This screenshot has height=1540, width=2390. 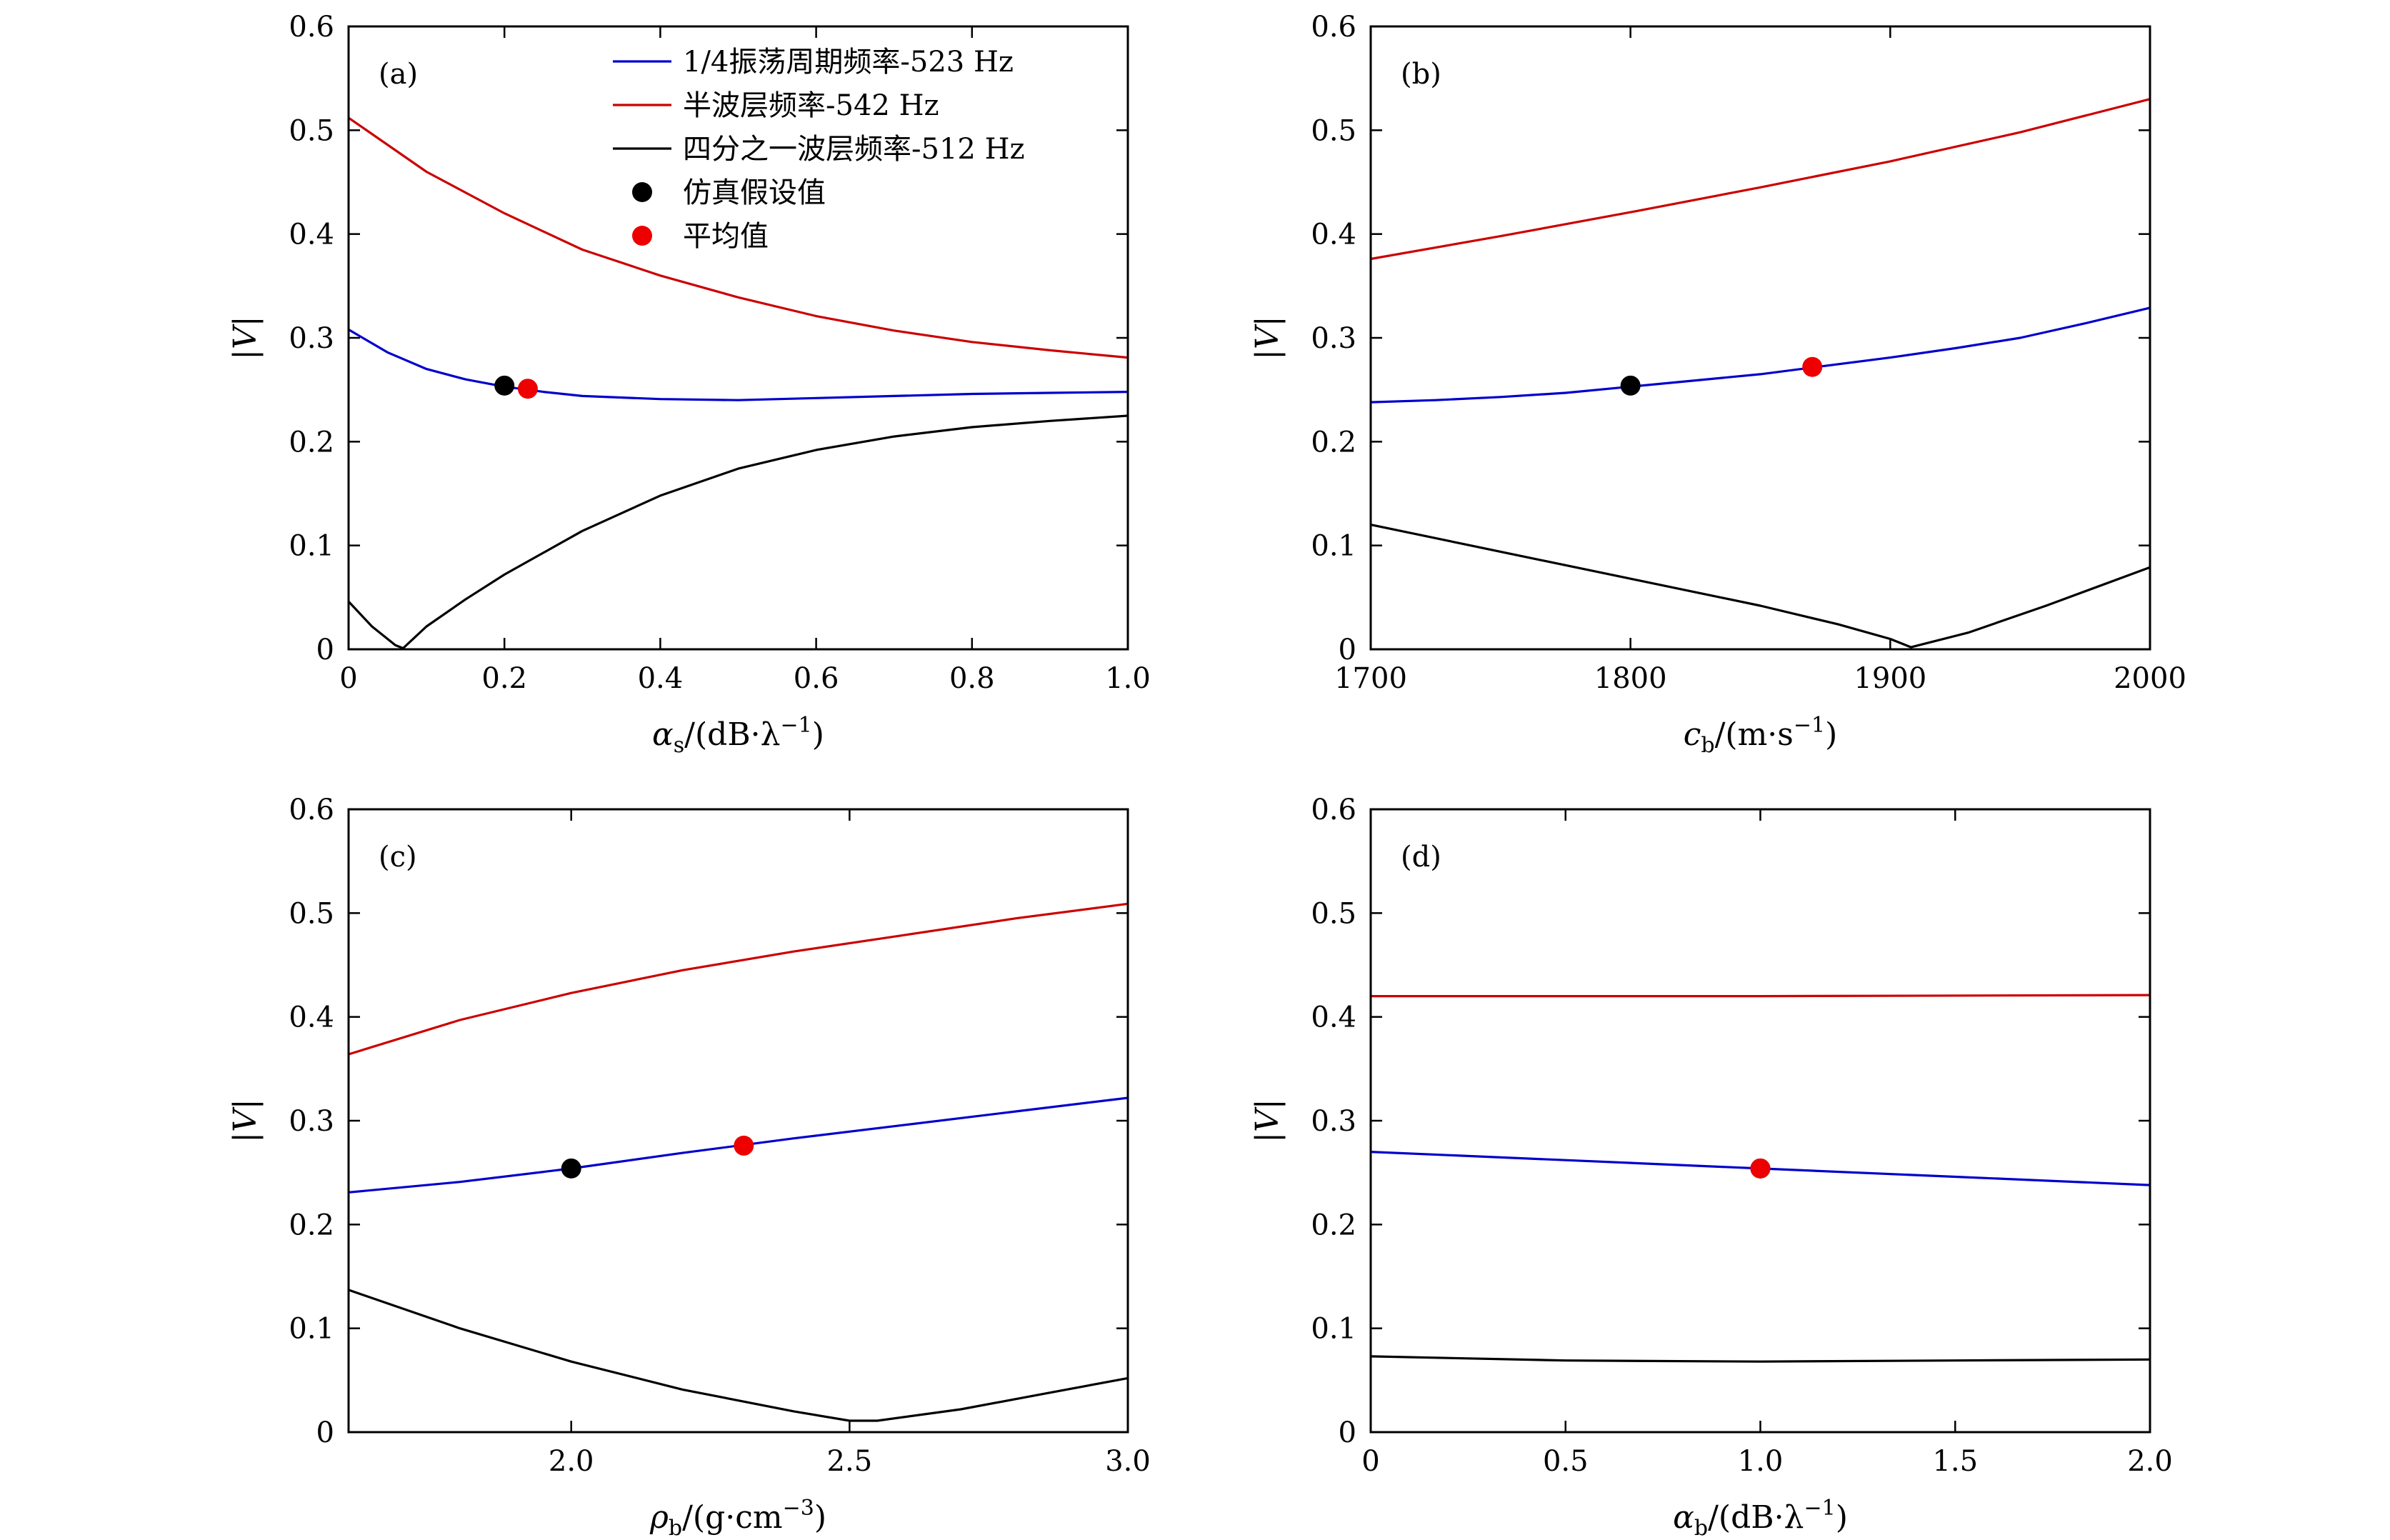 I want to click on x-axis-label: αs/(dB·λ−1), so click(x=738, y=735).